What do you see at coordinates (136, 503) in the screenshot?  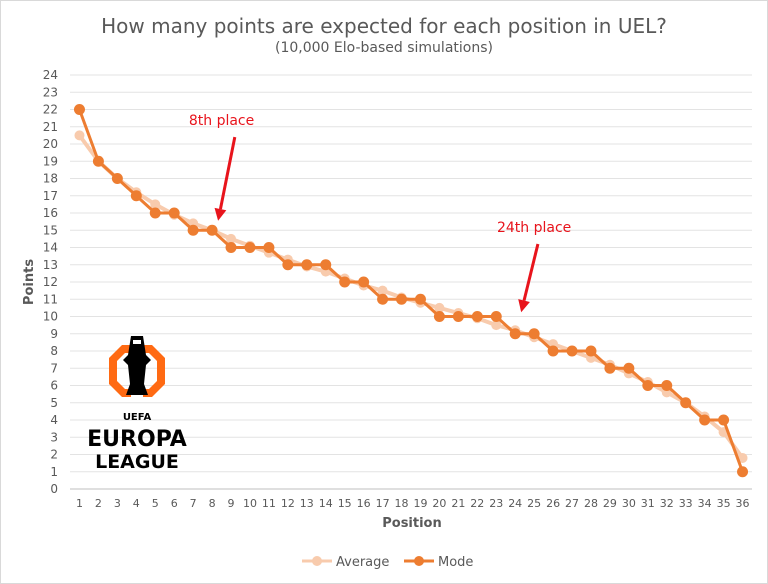 I see `x-tick-label: 4` at bounding box center [136, 503].